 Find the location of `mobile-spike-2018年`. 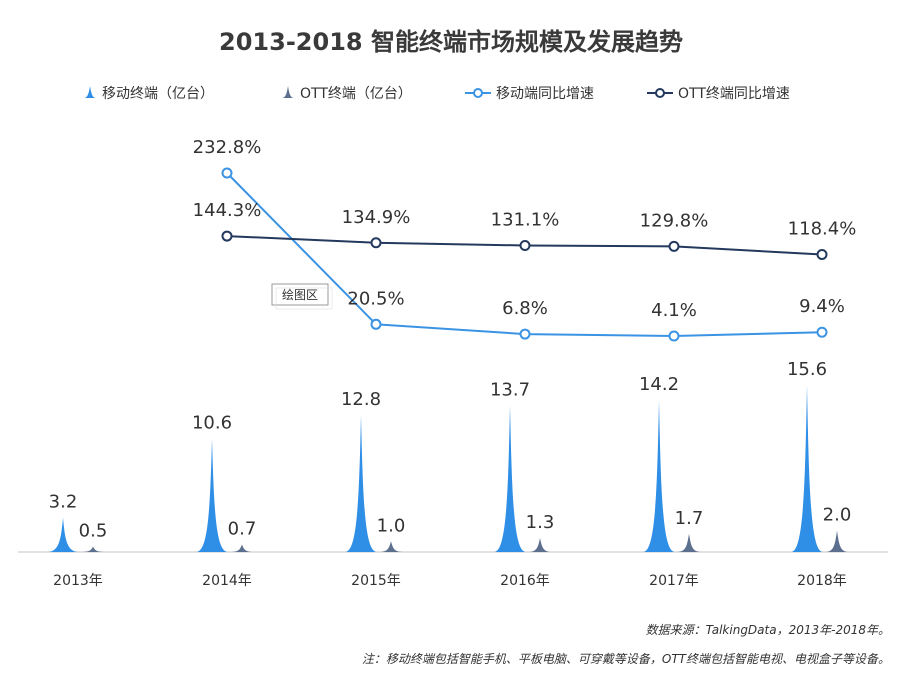

mobile-spike-2018年 is located at coordinates (807, 468).